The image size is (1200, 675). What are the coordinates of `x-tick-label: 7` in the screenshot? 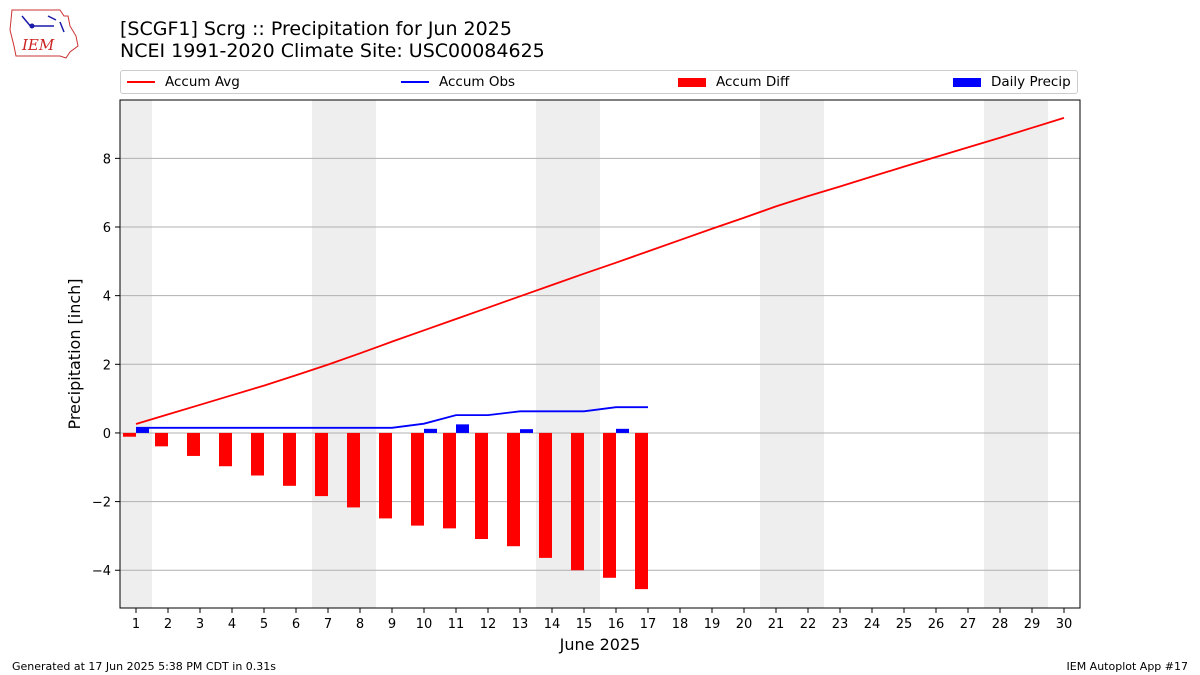 It's located at (328, 624).